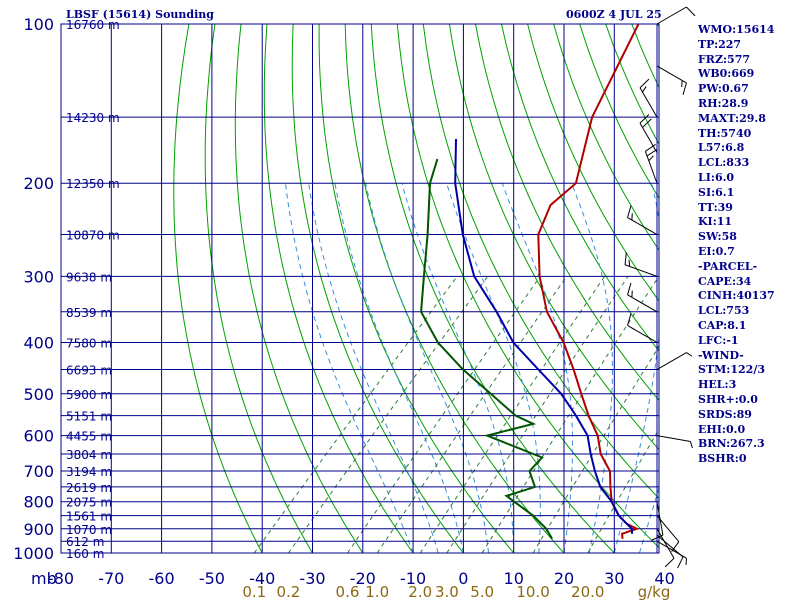 Image resolution: width=800 pixels, height=600 pixels. What do you see at coordinates (262, 578) in the screenshot?
I see `temperature-tick-label: -40` at bounding box center [262, 578].